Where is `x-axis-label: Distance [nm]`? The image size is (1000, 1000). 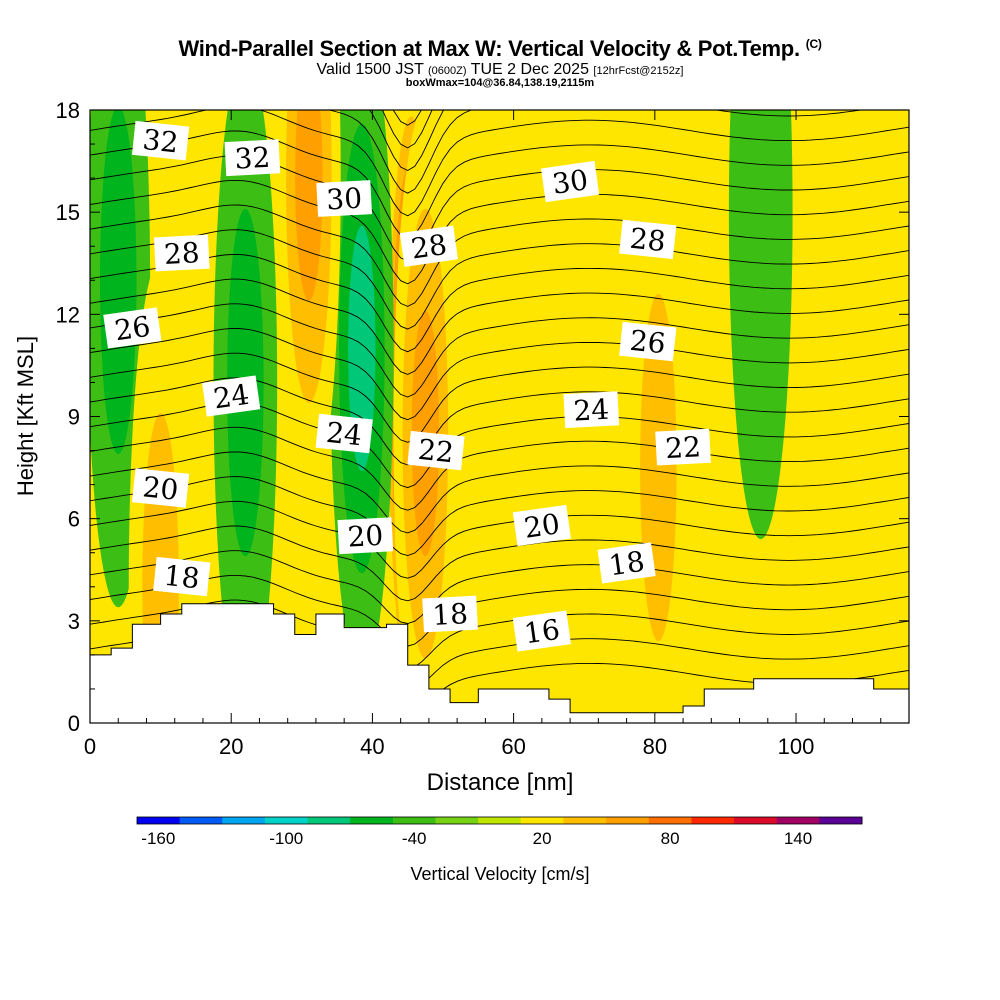 x-axis-label: Distance [nm] is located at coordinates (500, 782).